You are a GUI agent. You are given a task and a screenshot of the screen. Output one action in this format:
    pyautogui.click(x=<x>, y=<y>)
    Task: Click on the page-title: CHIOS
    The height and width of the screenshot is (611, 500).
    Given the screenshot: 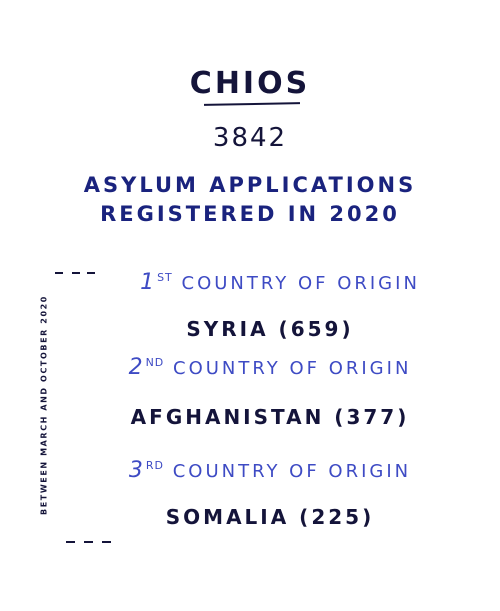 What is the action you would take?
    pyautogui.click(x=250, y=83)
    